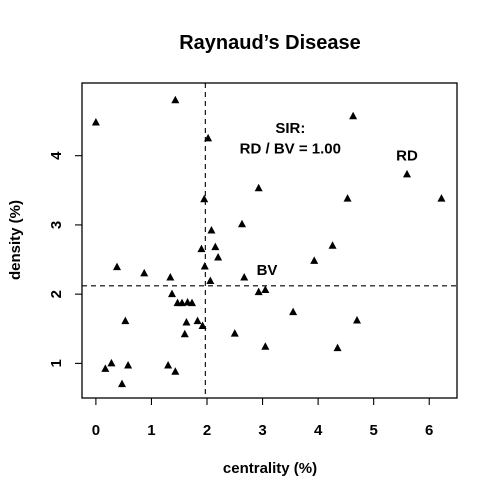 This screenshot has height=500, width=500. What do you see at coordinates (207, 430) in the screenshot?
I see `x-tick-label: 2` at bounding box center [207, 430].